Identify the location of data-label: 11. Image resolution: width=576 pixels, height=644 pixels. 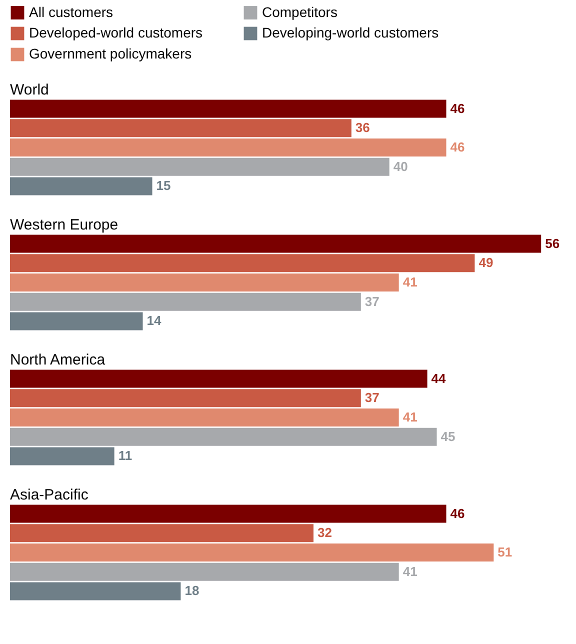
(125, 456).